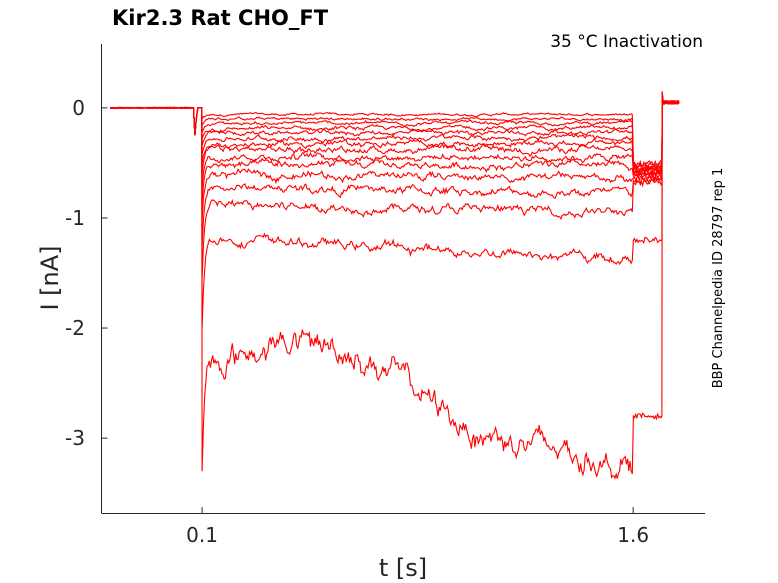 Image resolution: width=778 pixels, height=583 pixels. Describe the element at coordinates (86, 273) in the screenshot. I see `y-ticks: 0 -1 -2 -3` at that location.